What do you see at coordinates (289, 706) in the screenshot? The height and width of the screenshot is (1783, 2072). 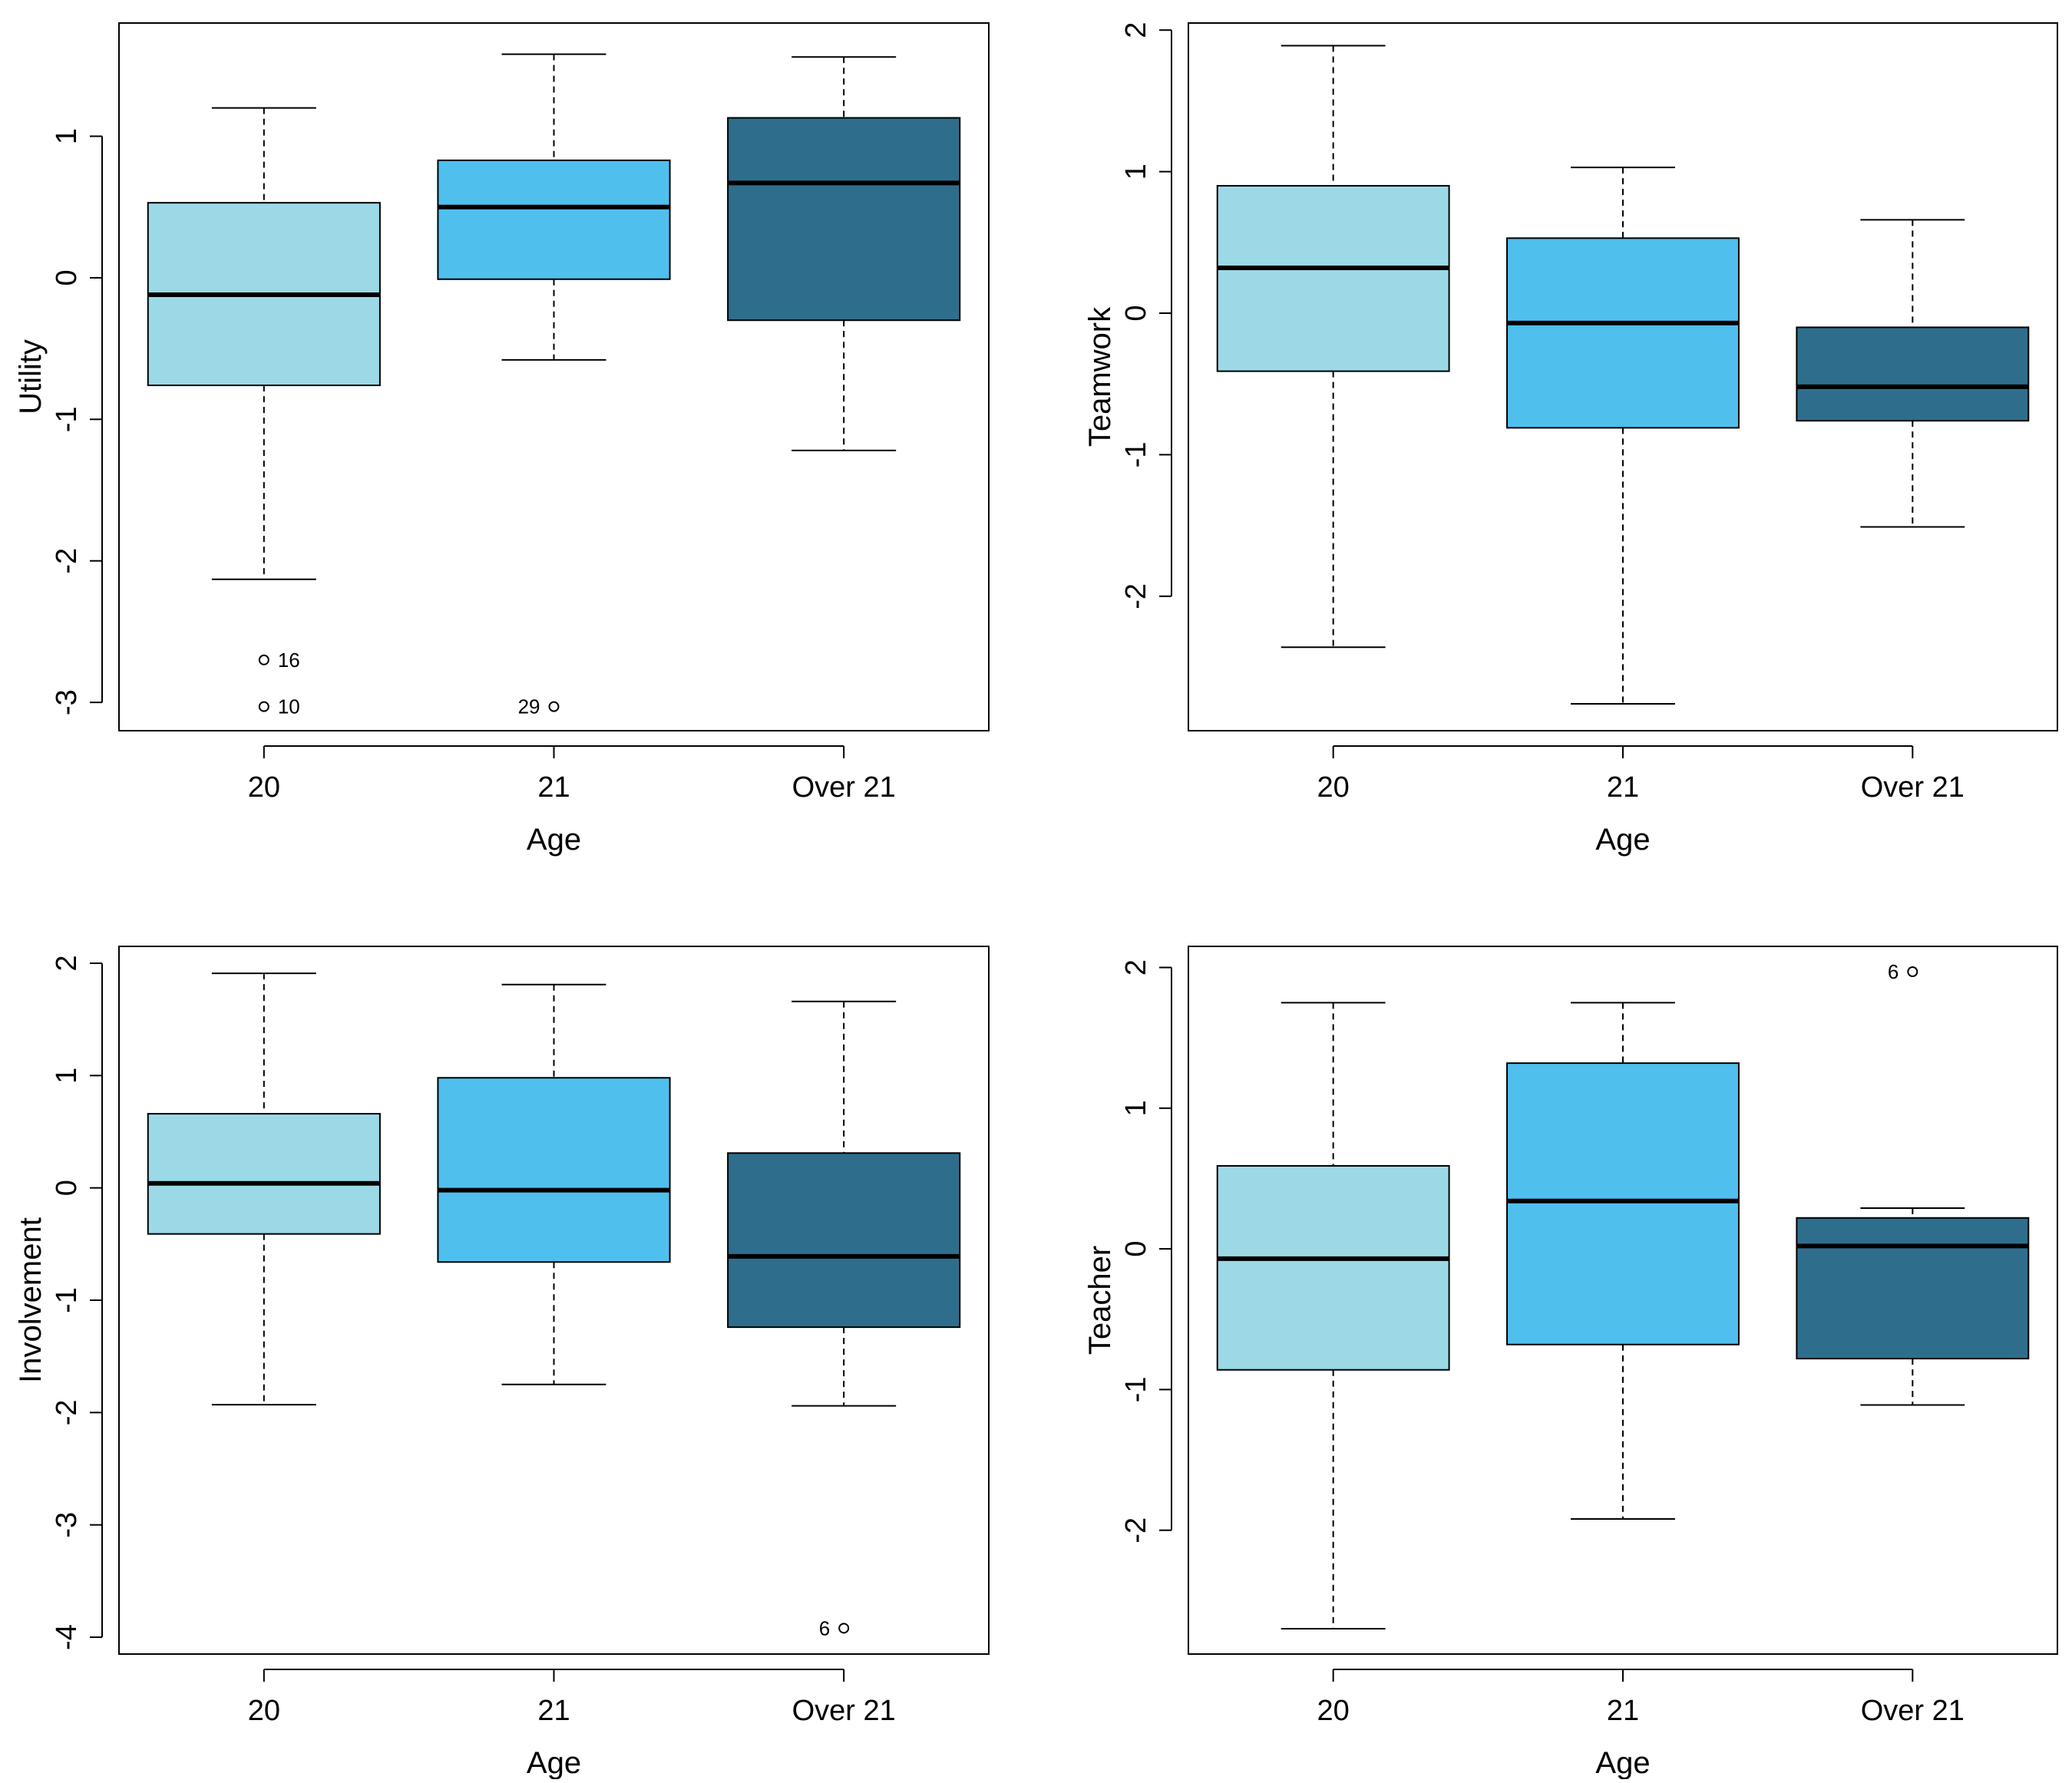 I see `outlier-label: 10` at bounding box center [289, 706].